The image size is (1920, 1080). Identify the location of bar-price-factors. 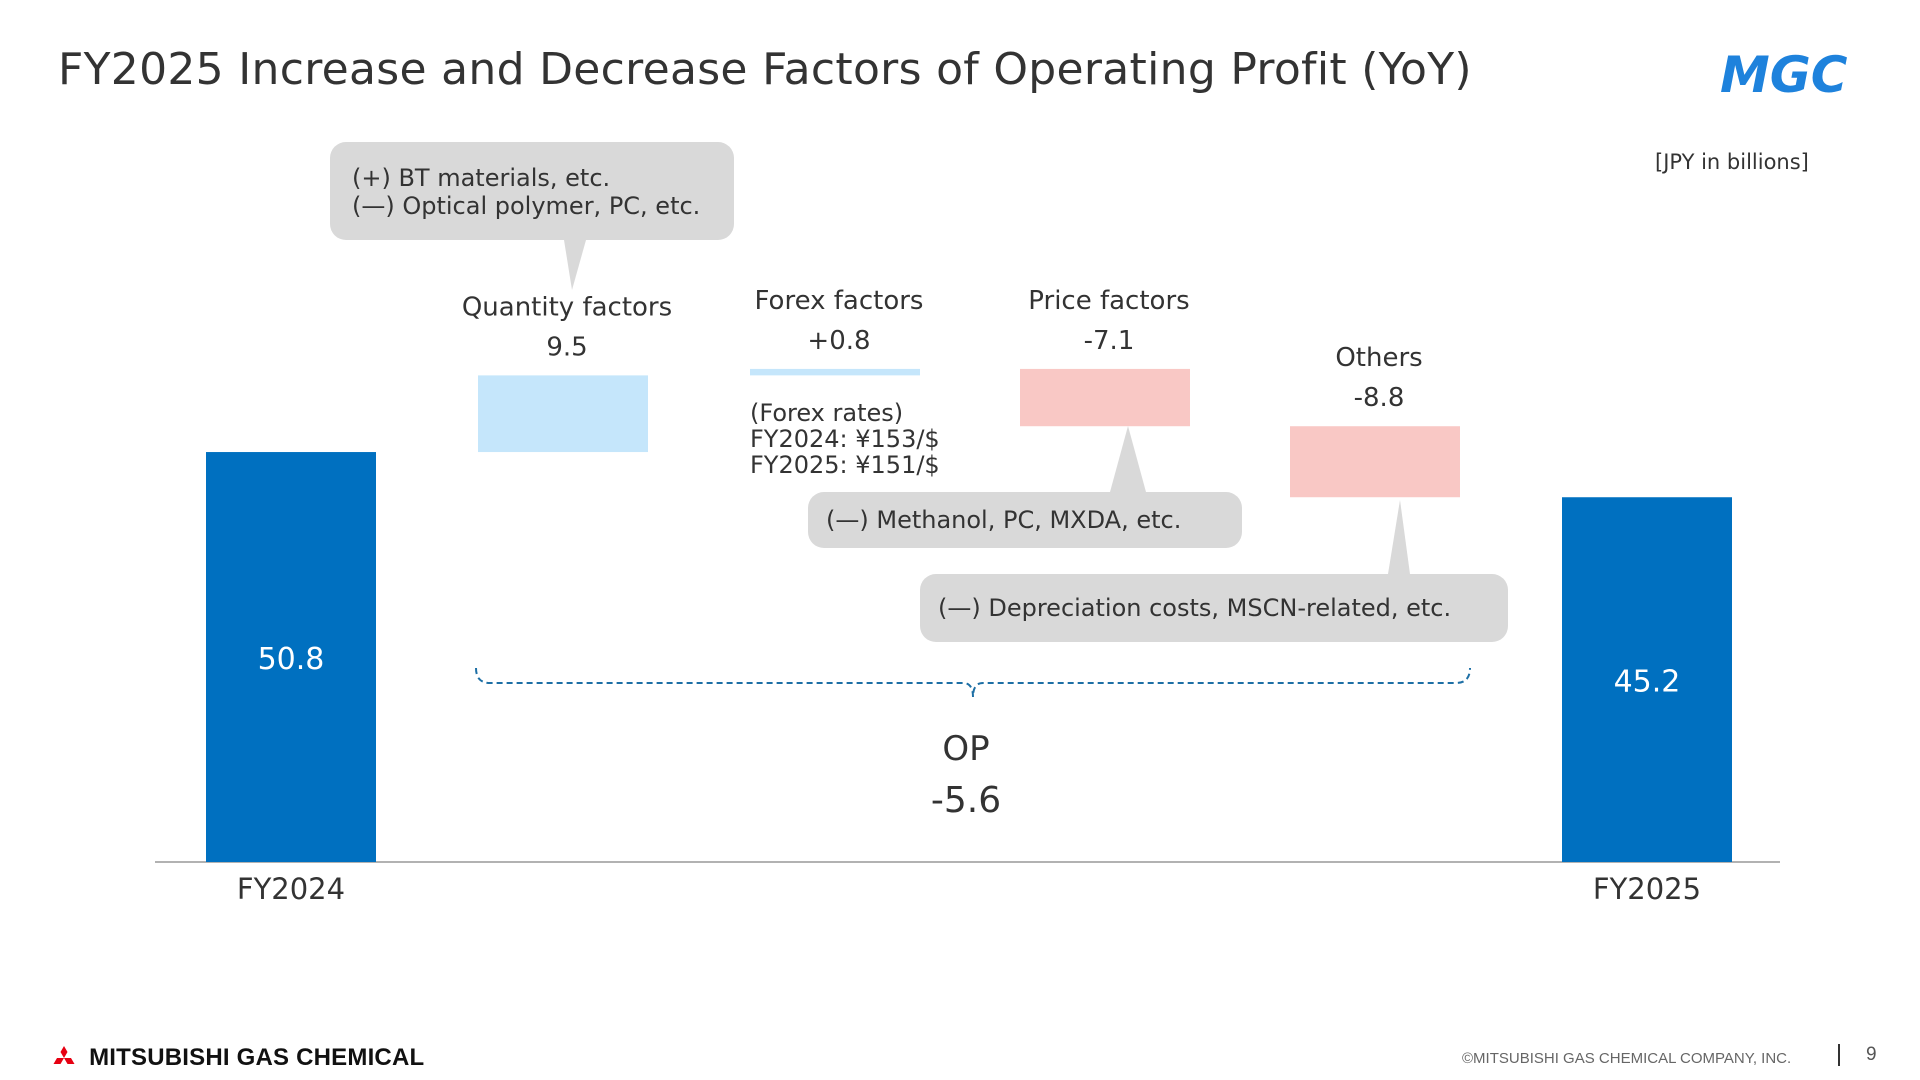
(1105, 397).